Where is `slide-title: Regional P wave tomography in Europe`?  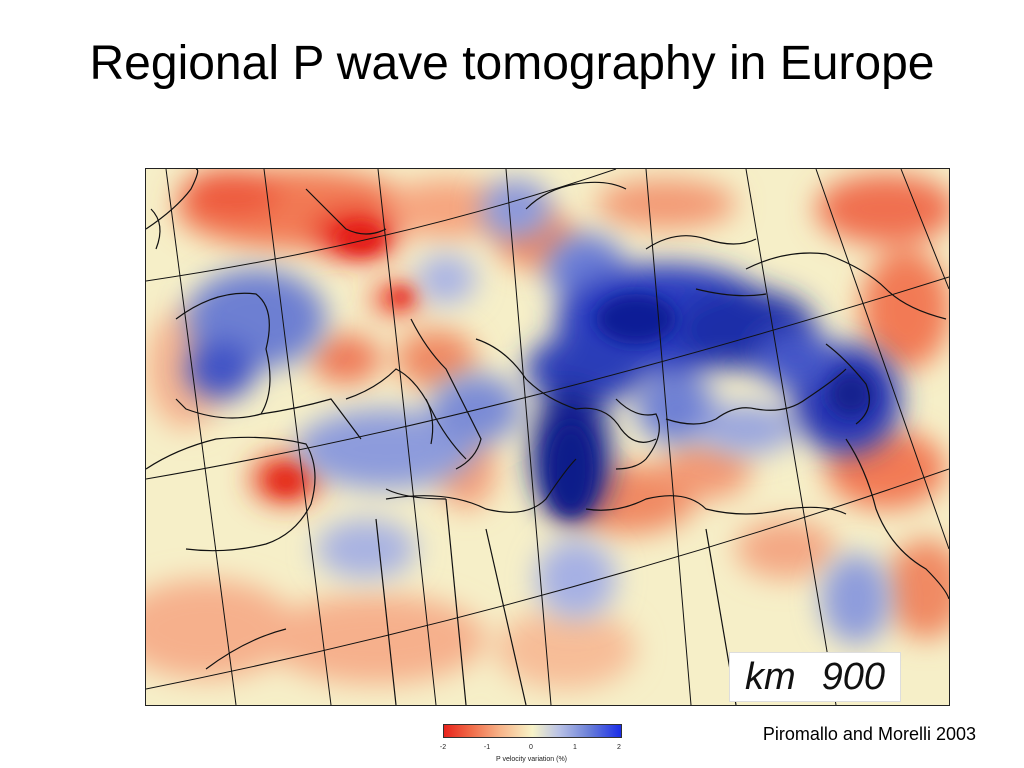 slide-title: Regional P wave tomography in Europe is located at coordinates (512, 63).